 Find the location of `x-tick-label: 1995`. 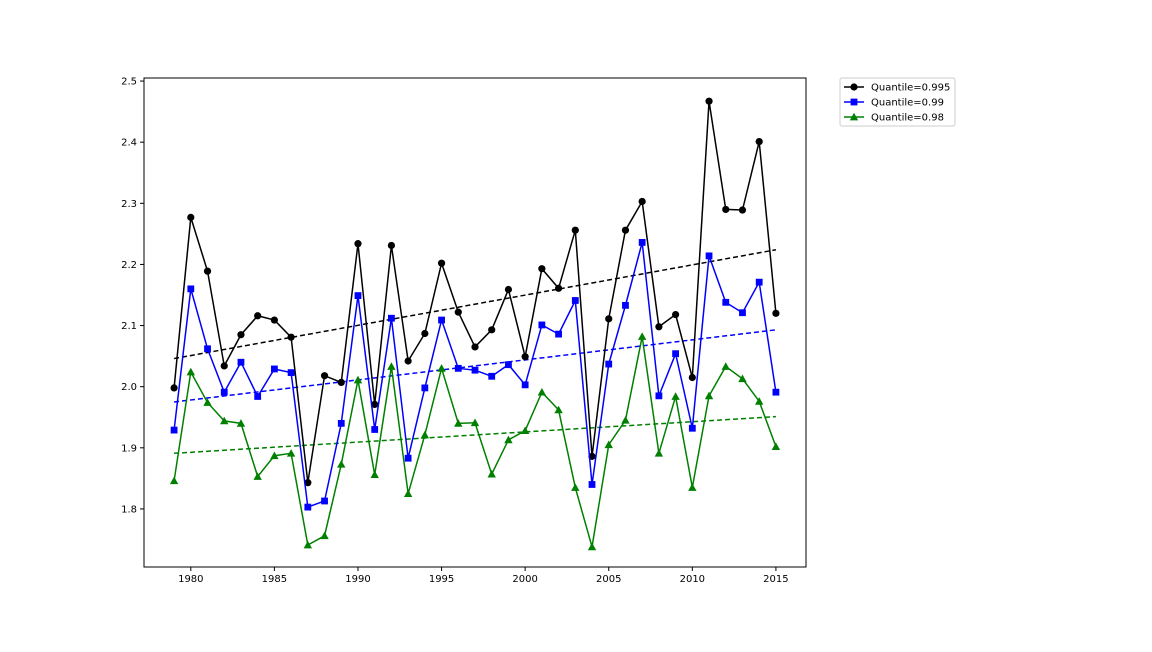

x-tick-label: 1995 is located at coordinates (441, 579).